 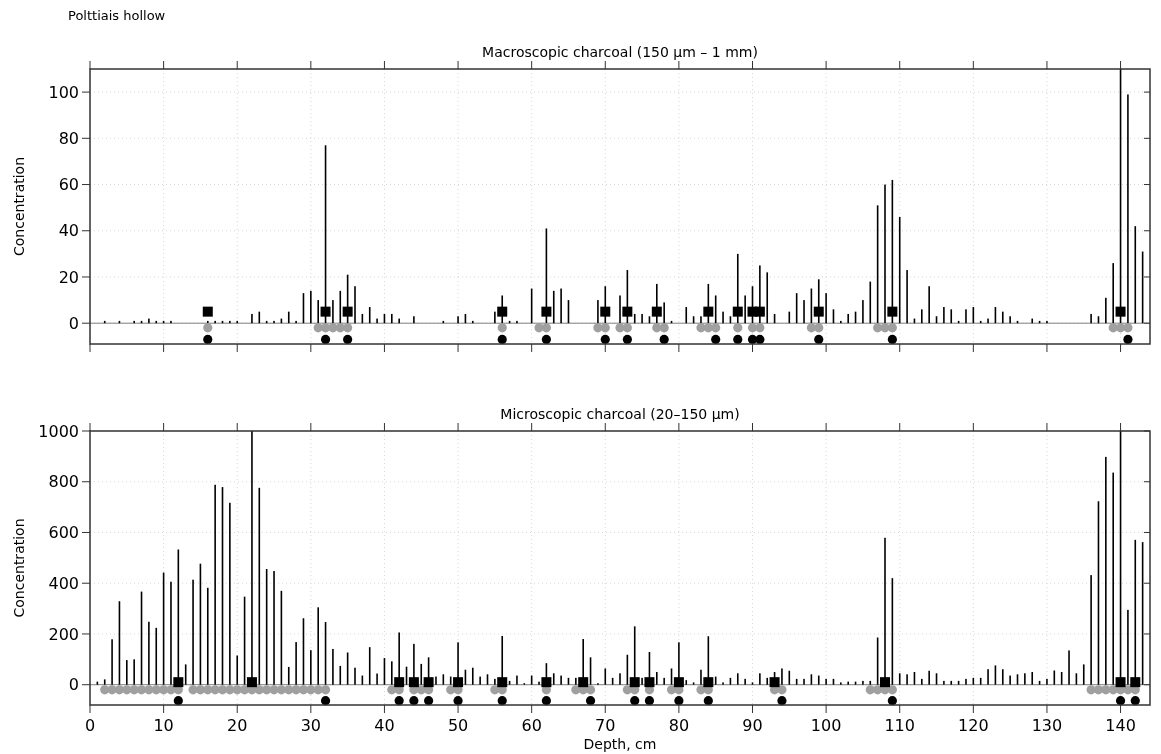 I want to click on x-tick-label: 80, so click(x=679, y=725).